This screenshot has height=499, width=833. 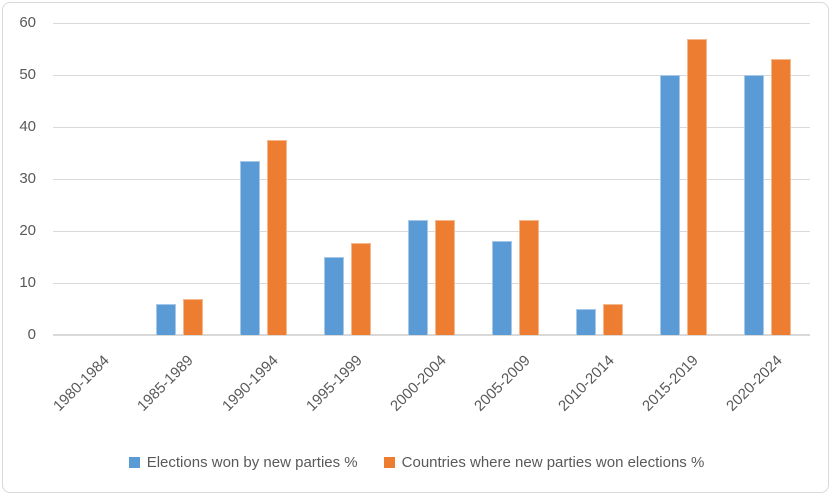 What do you see at coordinates (418, 383) in the screenshot?
I see `x-axis-label-2000-2004: 2000-2004` at bounding box center [418, 383].